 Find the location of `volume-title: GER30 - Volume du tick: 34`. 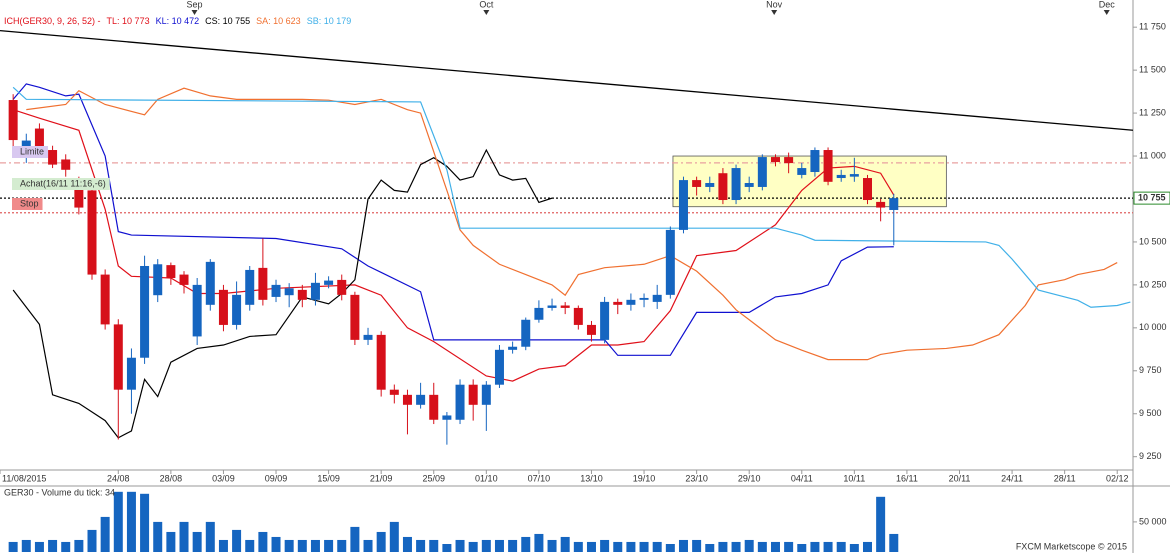

volume-title: GER30 - Volume du tick: 34 is located at coordinates (59, 492).